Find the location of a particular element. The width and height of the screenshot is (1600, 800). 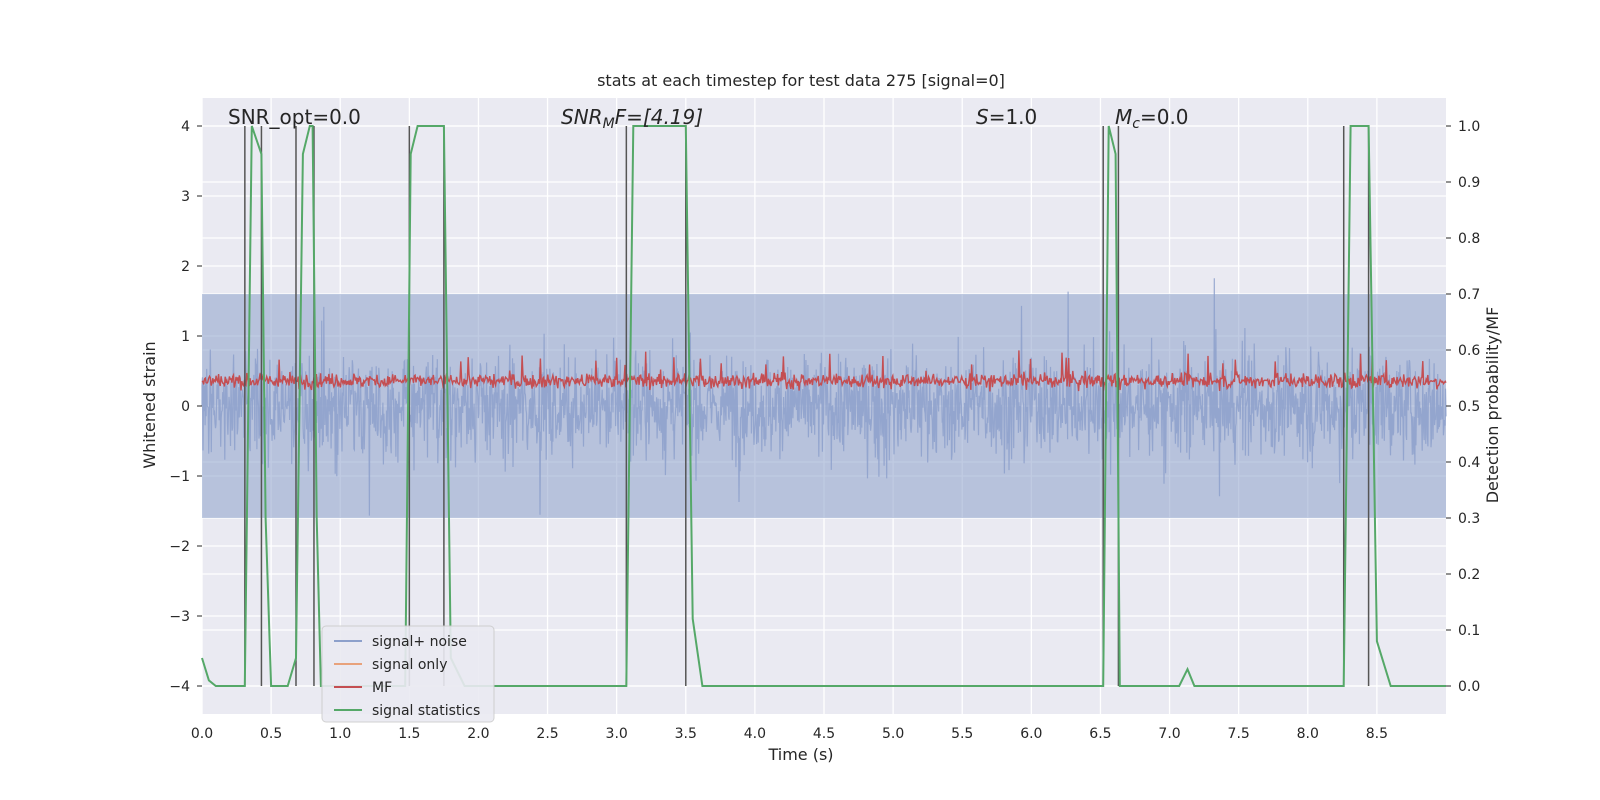

annotation-snr-mf-symbol: SNR is located at coordinates (582, 117).